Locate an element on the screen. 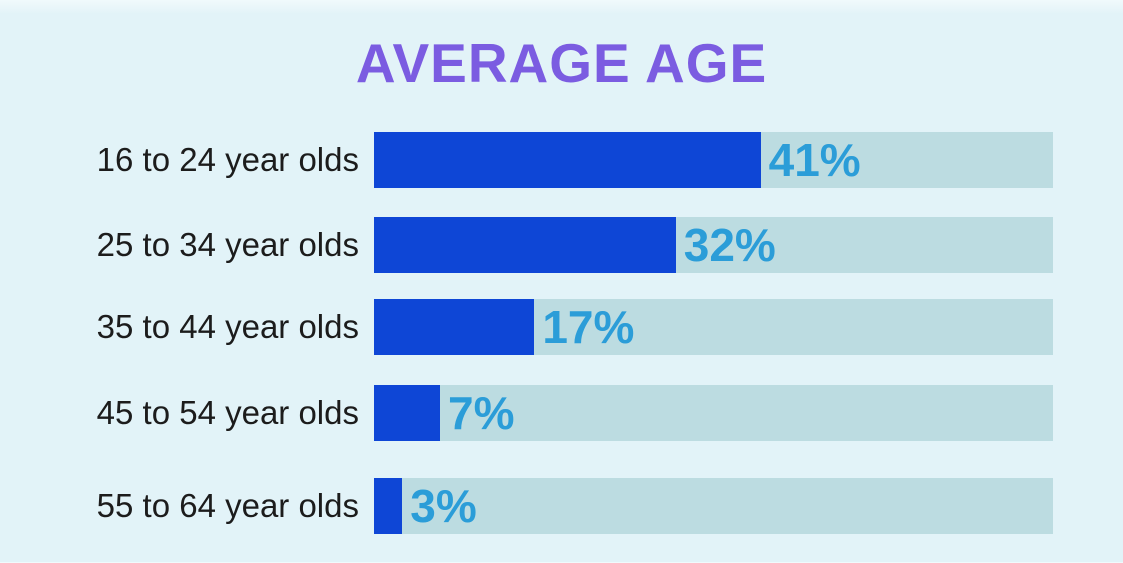  bar-row: 35 to 44 year olds 17% is located at coordinates (561, 327).